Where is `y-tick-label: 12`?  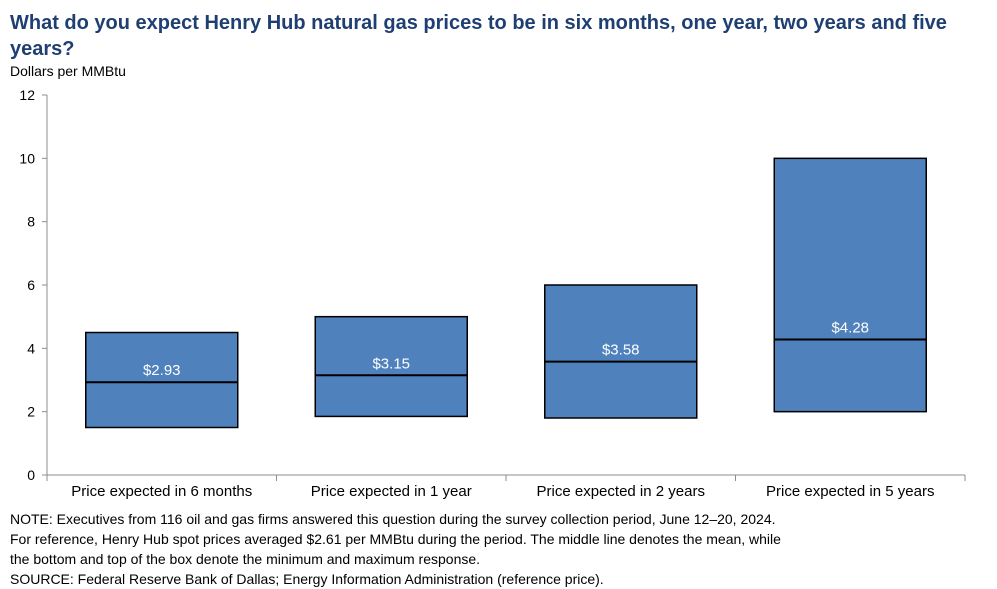
y-tick-label: 12 is located at coordinates (27, 95).